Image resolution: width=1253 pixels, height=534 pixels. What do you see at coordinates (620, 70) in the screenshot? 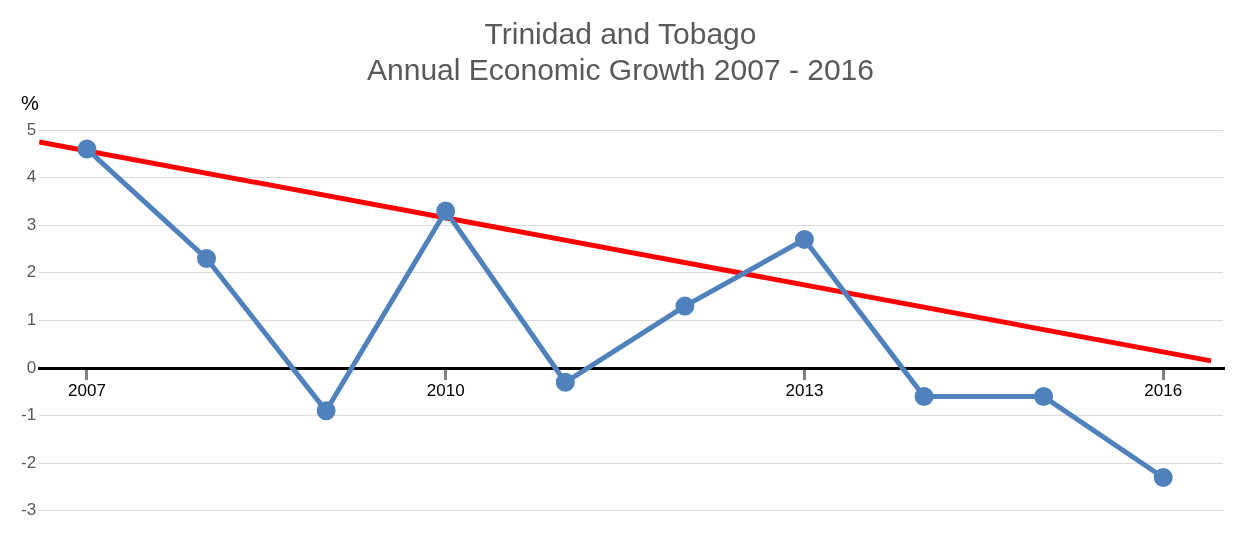
I see `chart-subtitle: Annual Economic Growth 2007 - 2016` at bounding box center [620, 70].